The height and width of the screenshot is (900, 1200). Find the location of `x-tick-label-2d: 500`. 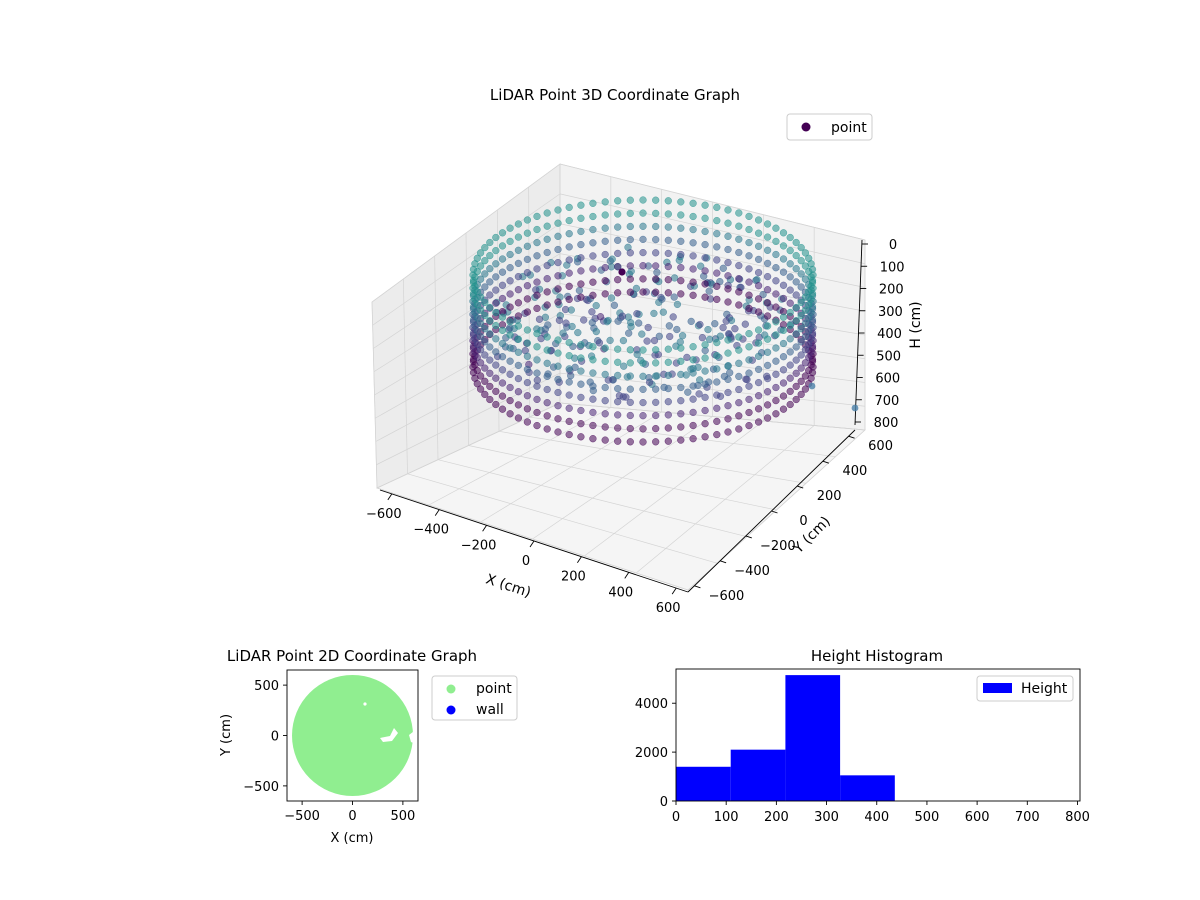

x-tick-label-2d: 500 is located at coordinates (402, 816).